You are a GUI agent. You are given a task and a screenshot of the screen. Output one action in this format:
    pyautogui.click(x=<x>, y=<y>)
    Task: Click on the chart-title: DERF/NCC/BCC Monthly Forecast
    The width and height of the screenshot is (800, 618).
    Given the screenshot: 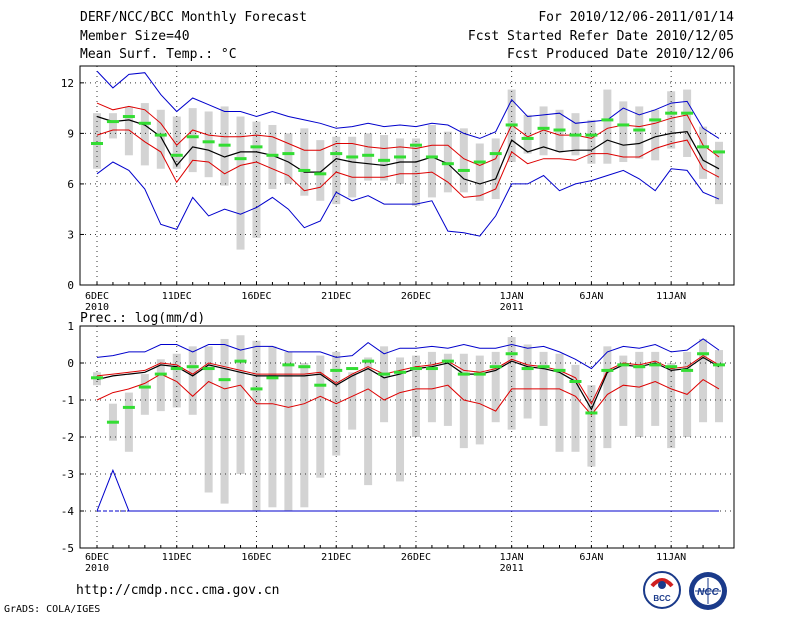 What is the action you would take?
    pyautogui.click(x=193, y=17)
    